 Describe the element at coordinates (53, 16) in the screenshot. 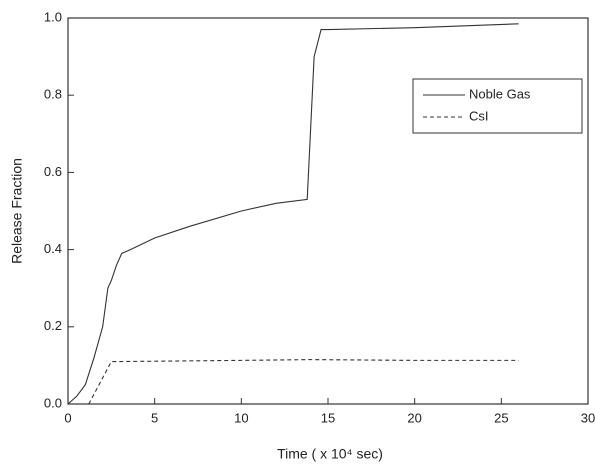

I see `y-tick-label: 1.0` at that location.